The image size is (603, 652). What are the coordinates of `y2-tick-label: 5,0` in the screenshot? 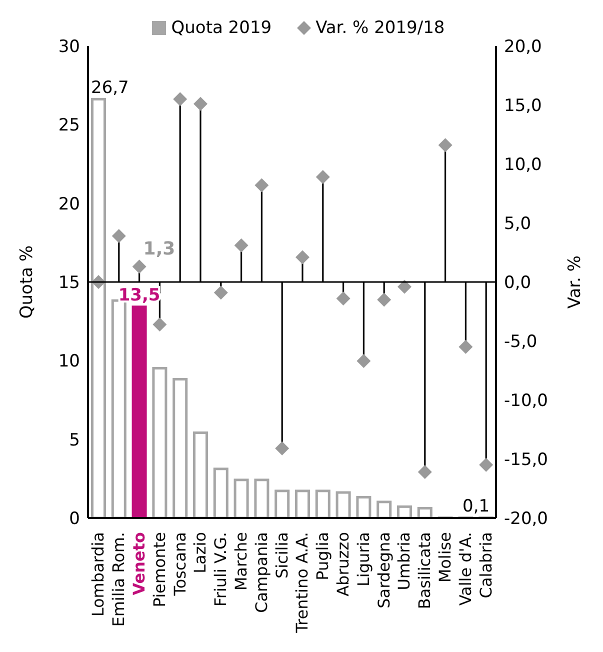 It's located at (518, 224).